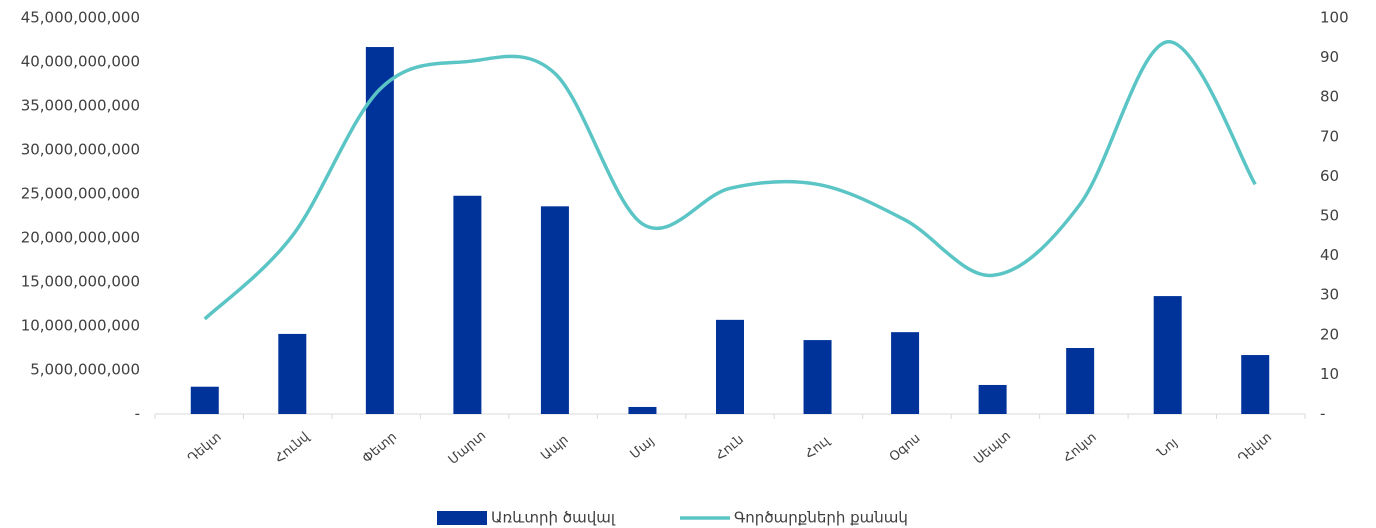 This screenshot has height=528, width=1376. Describe the element at coordinates (992, 447) in the screenshot. I see `x-tick-label: Սեպտ` at that location.